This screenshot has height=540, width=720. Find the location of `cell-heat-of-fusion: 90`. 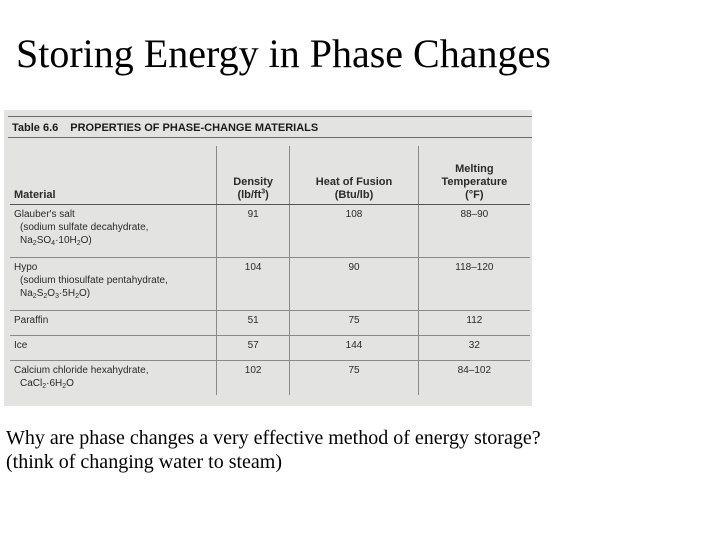

cell-heat-of-fusion: 90 is located at coordinates (354, 284).